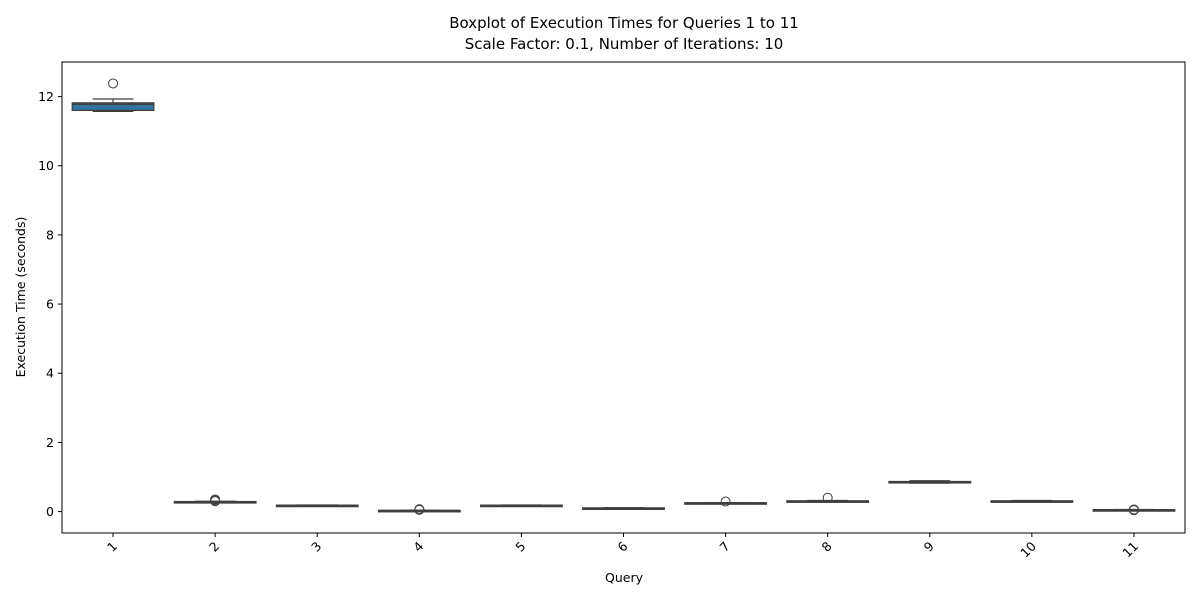 This screenshot has height=600, width=1200. I want to click on y-tick-label: 8, so click(50, 234).